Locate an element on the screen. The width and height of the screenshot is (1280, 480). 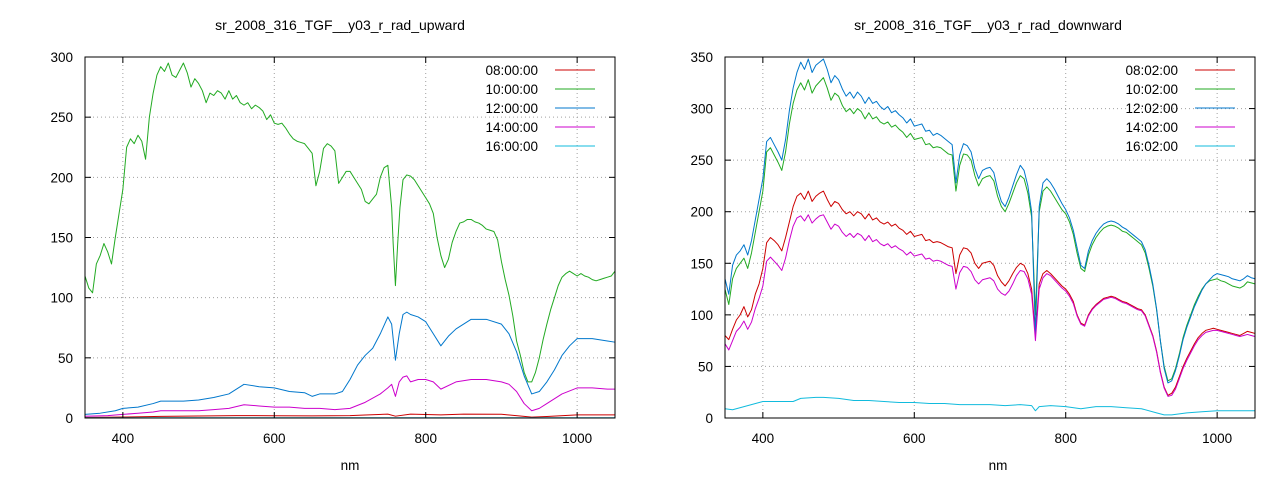
legend-label-1: 08:02:00 is located at coordinates (1151, 70).